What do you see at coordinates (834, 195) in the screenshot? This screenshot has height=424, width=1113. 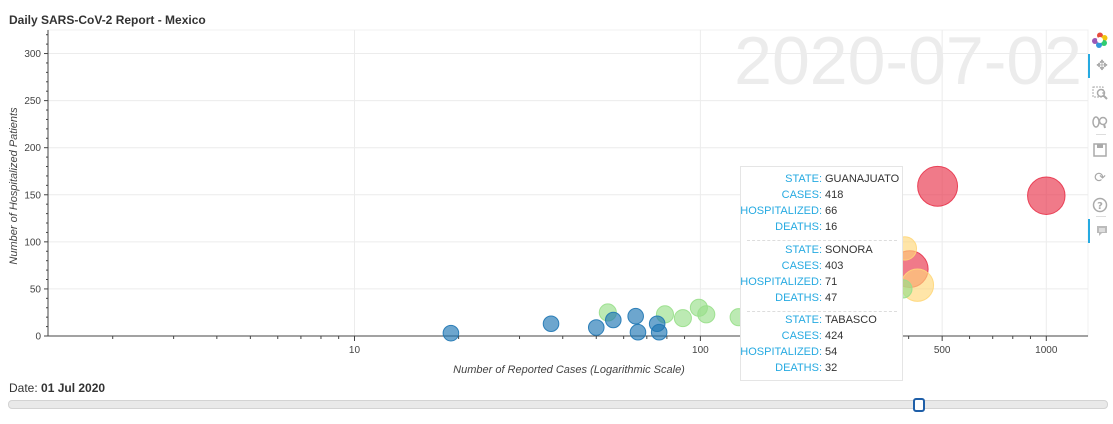 I see `tooltip-value: 418` at bounding box center [834, 195].